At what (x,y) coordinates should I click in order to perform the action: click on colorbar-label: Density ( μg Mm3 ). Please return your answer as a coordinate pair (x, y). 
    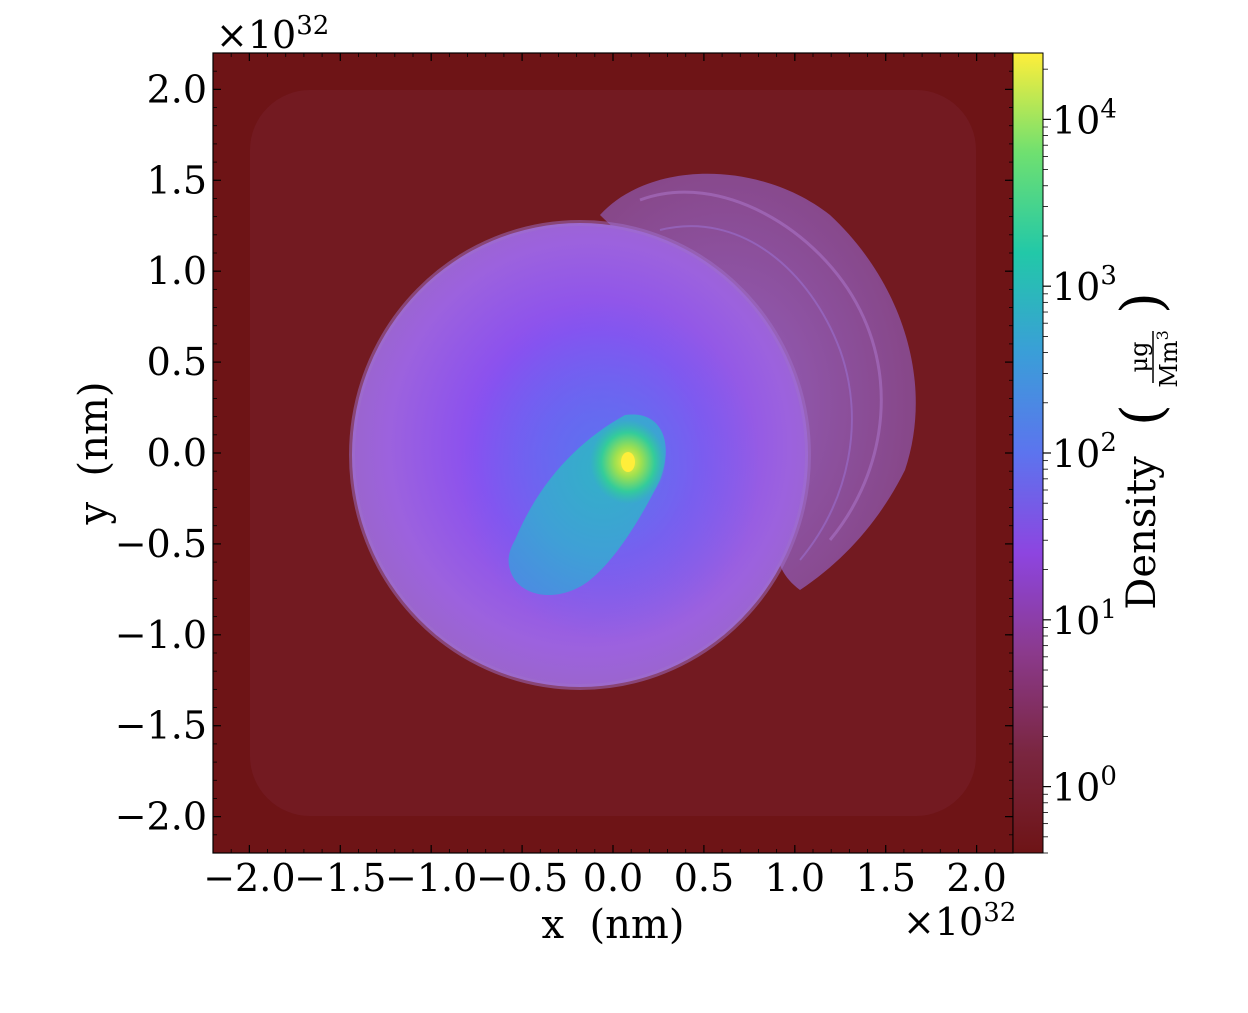
    Looking at the image, I should click on (1146, 451).